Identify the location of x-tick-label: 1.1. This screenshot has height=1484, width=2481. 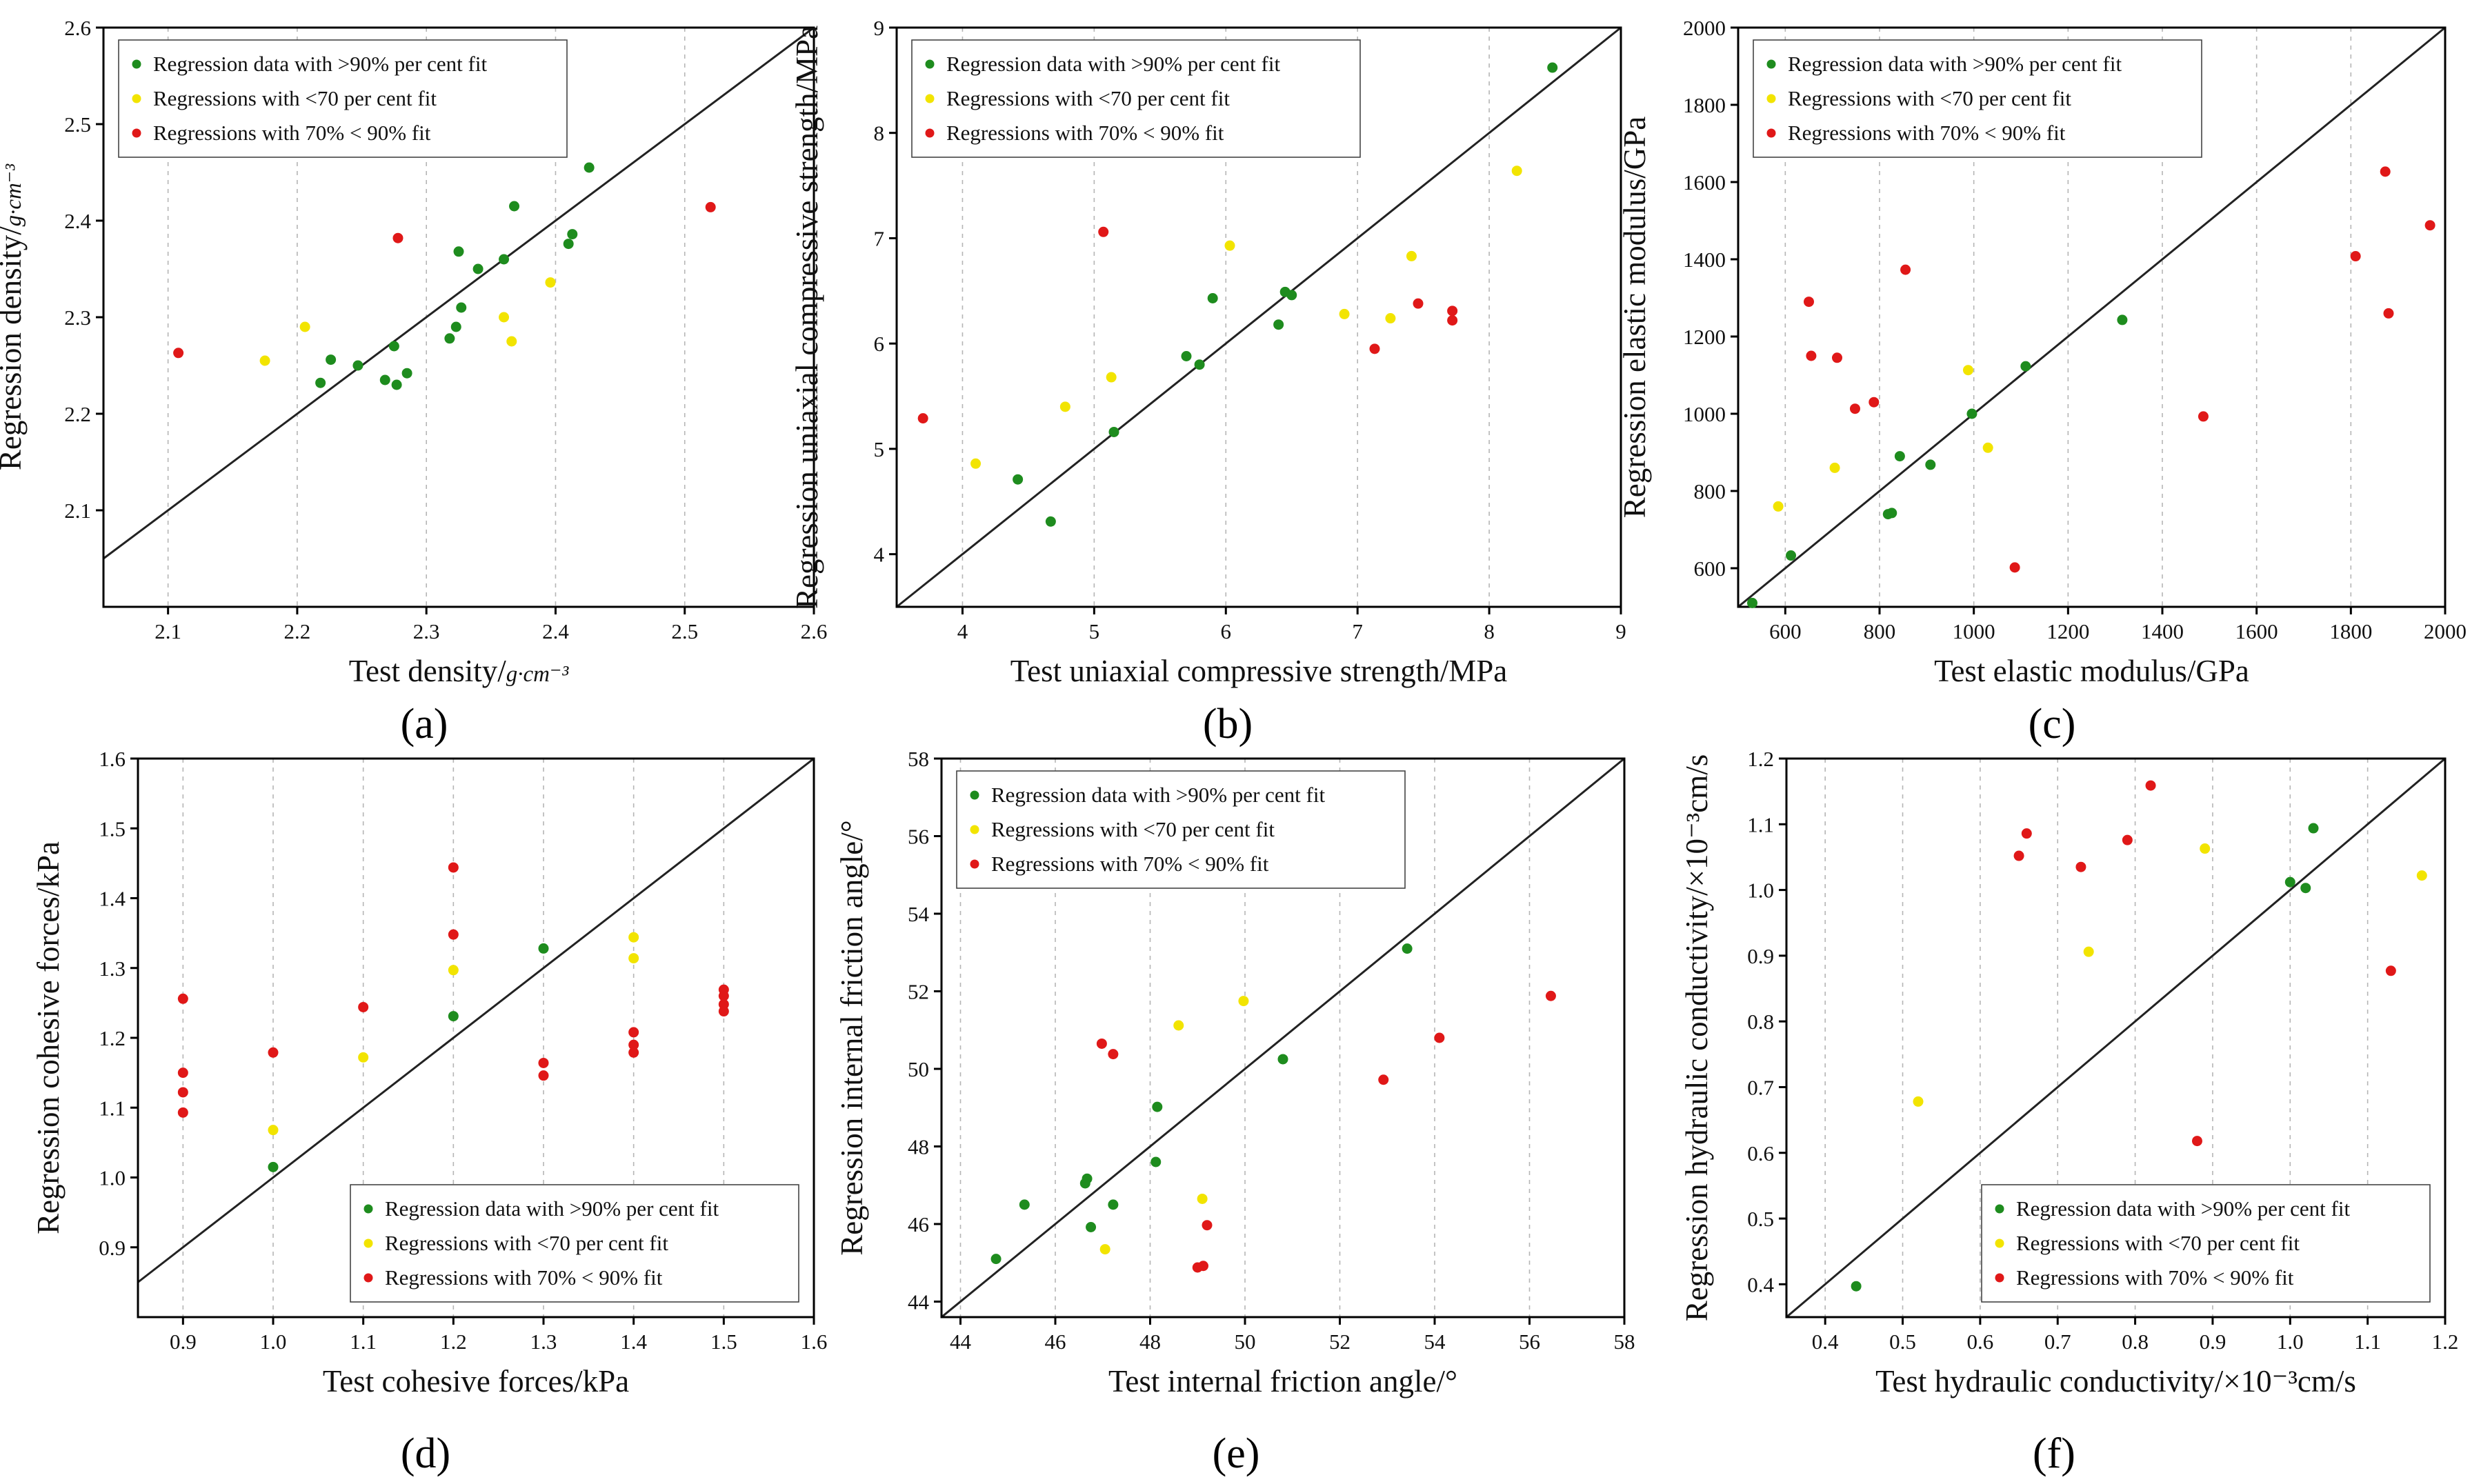
(363, 1342).